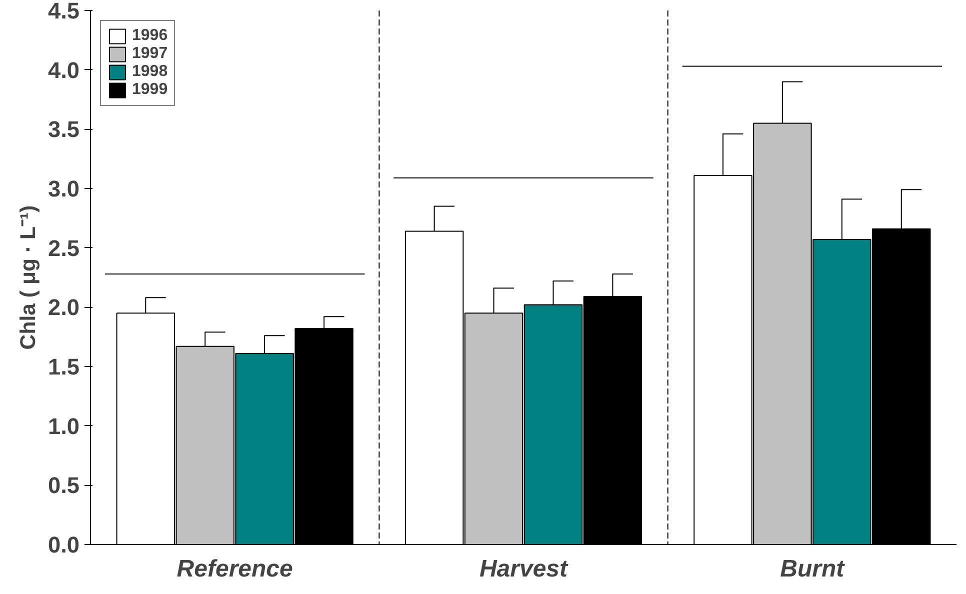  What do you see at coordinates (150, 90) in the screenshot?
I see `legend-label: 1999` at bounding box center [150, 90].